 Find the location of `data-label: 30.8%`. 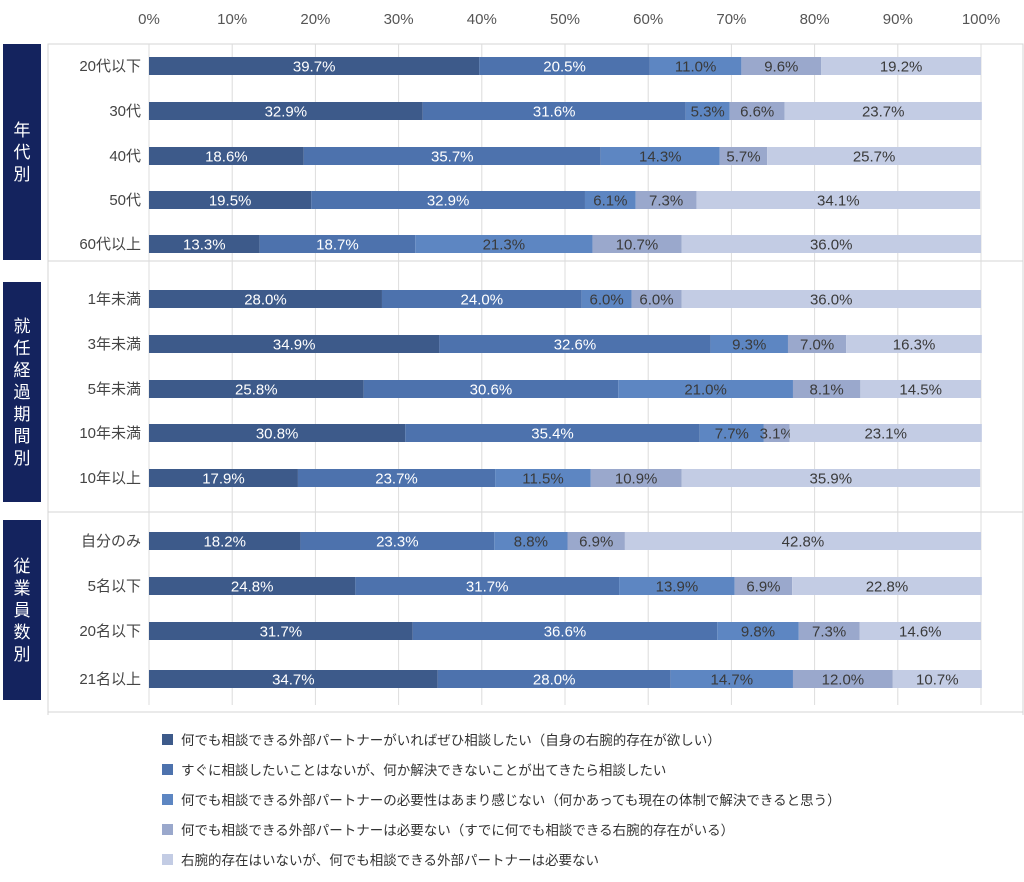

data-label: 30.8% is located at coordinates (277, 434).